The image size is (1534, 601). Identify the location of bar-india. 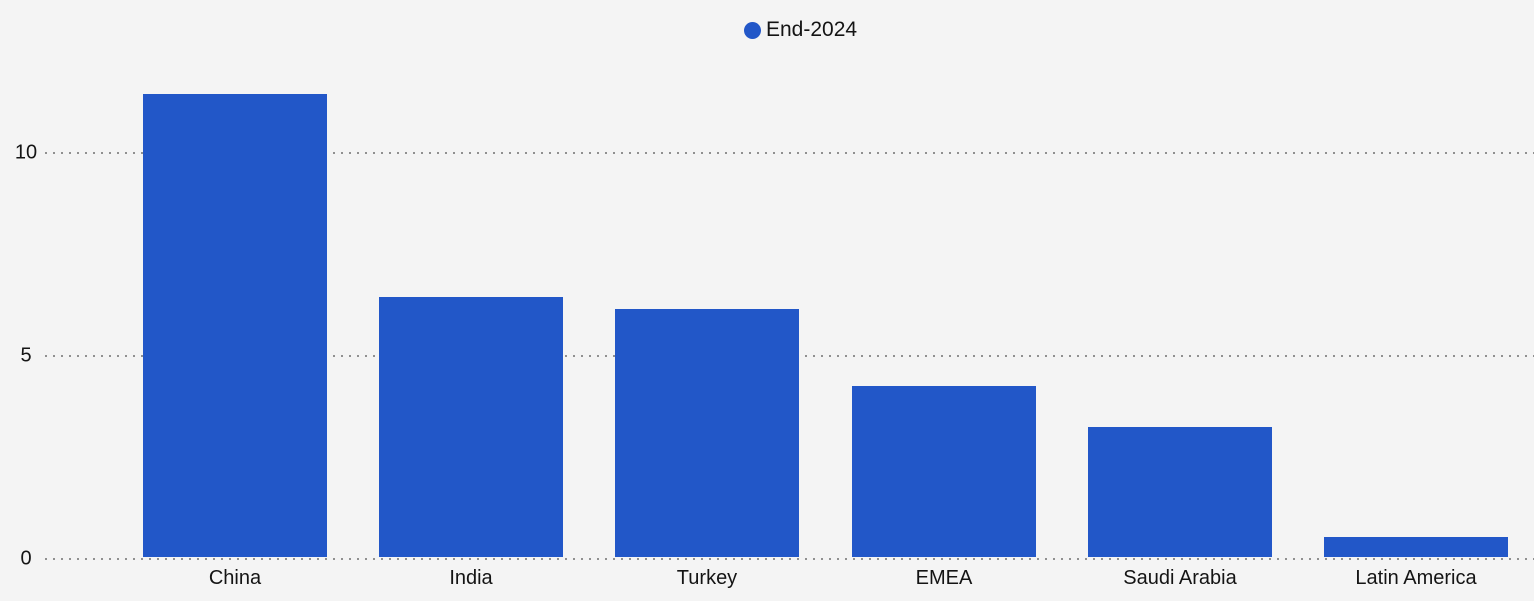
(471, 427).